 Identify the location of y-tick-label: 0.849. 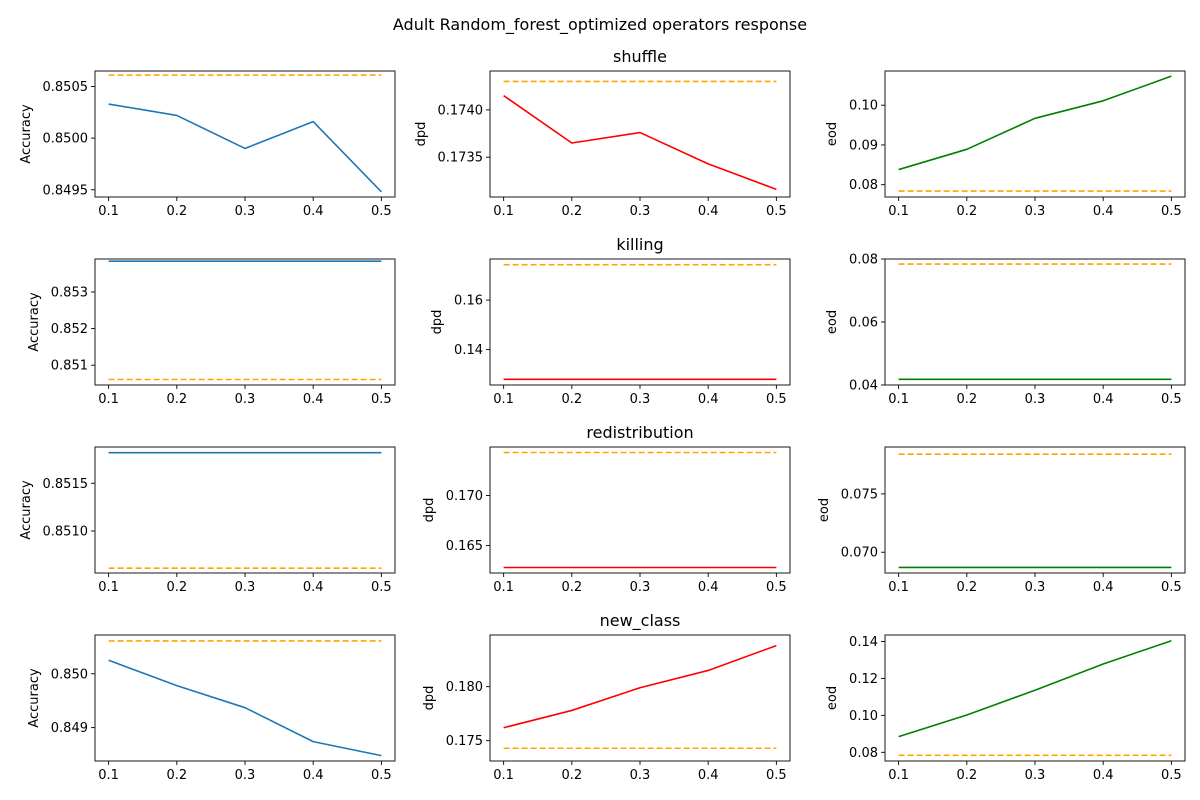
(69, 728).